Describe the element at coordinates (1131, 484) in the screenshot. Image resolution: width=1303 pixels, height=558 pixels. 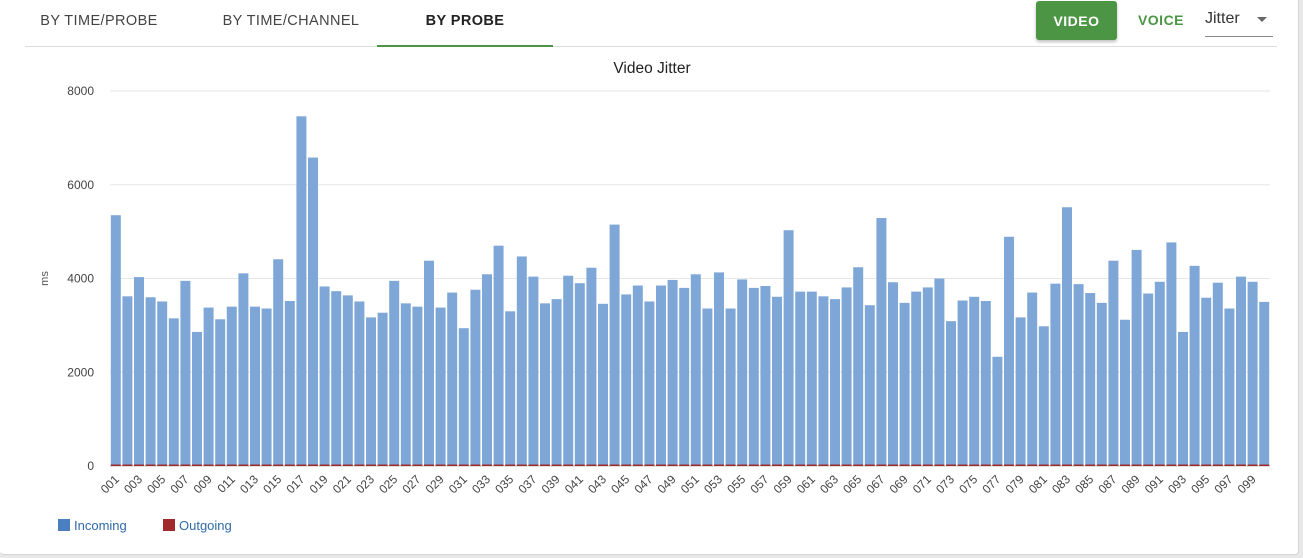
I see `x-tick-label: 089` at that location.